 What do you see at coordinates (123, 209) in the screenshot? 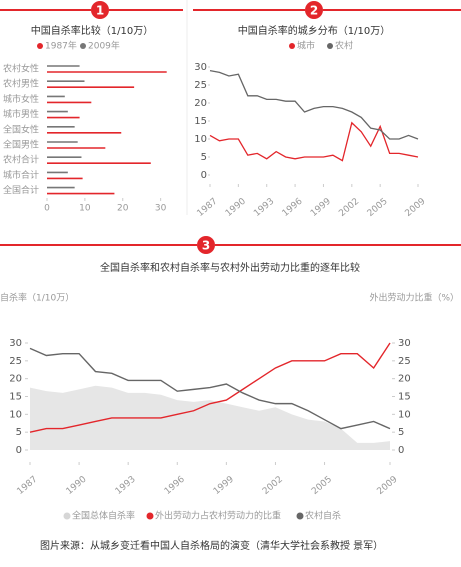
I see `x-tick-label: 20` at bounding box center [123, 209].